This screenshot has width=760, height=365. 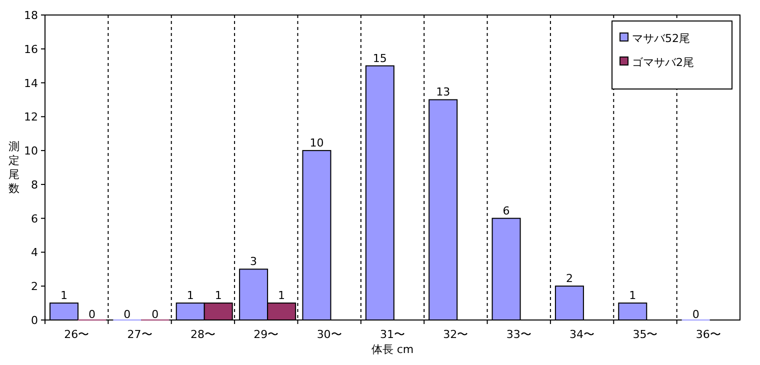 What do you see at coordinates (317, 143) in the screenshot?
I see `data-label: 10` at bounding box center [317, 143].